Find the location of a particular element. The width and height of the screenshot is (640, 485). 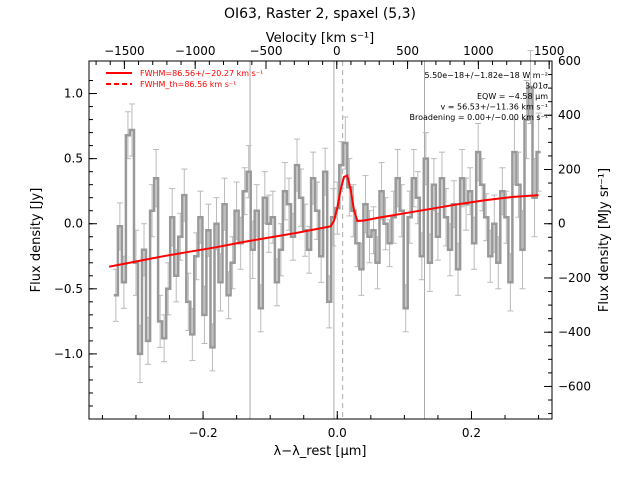

right-tick-label: −200 is located at coordinates (574, 278).